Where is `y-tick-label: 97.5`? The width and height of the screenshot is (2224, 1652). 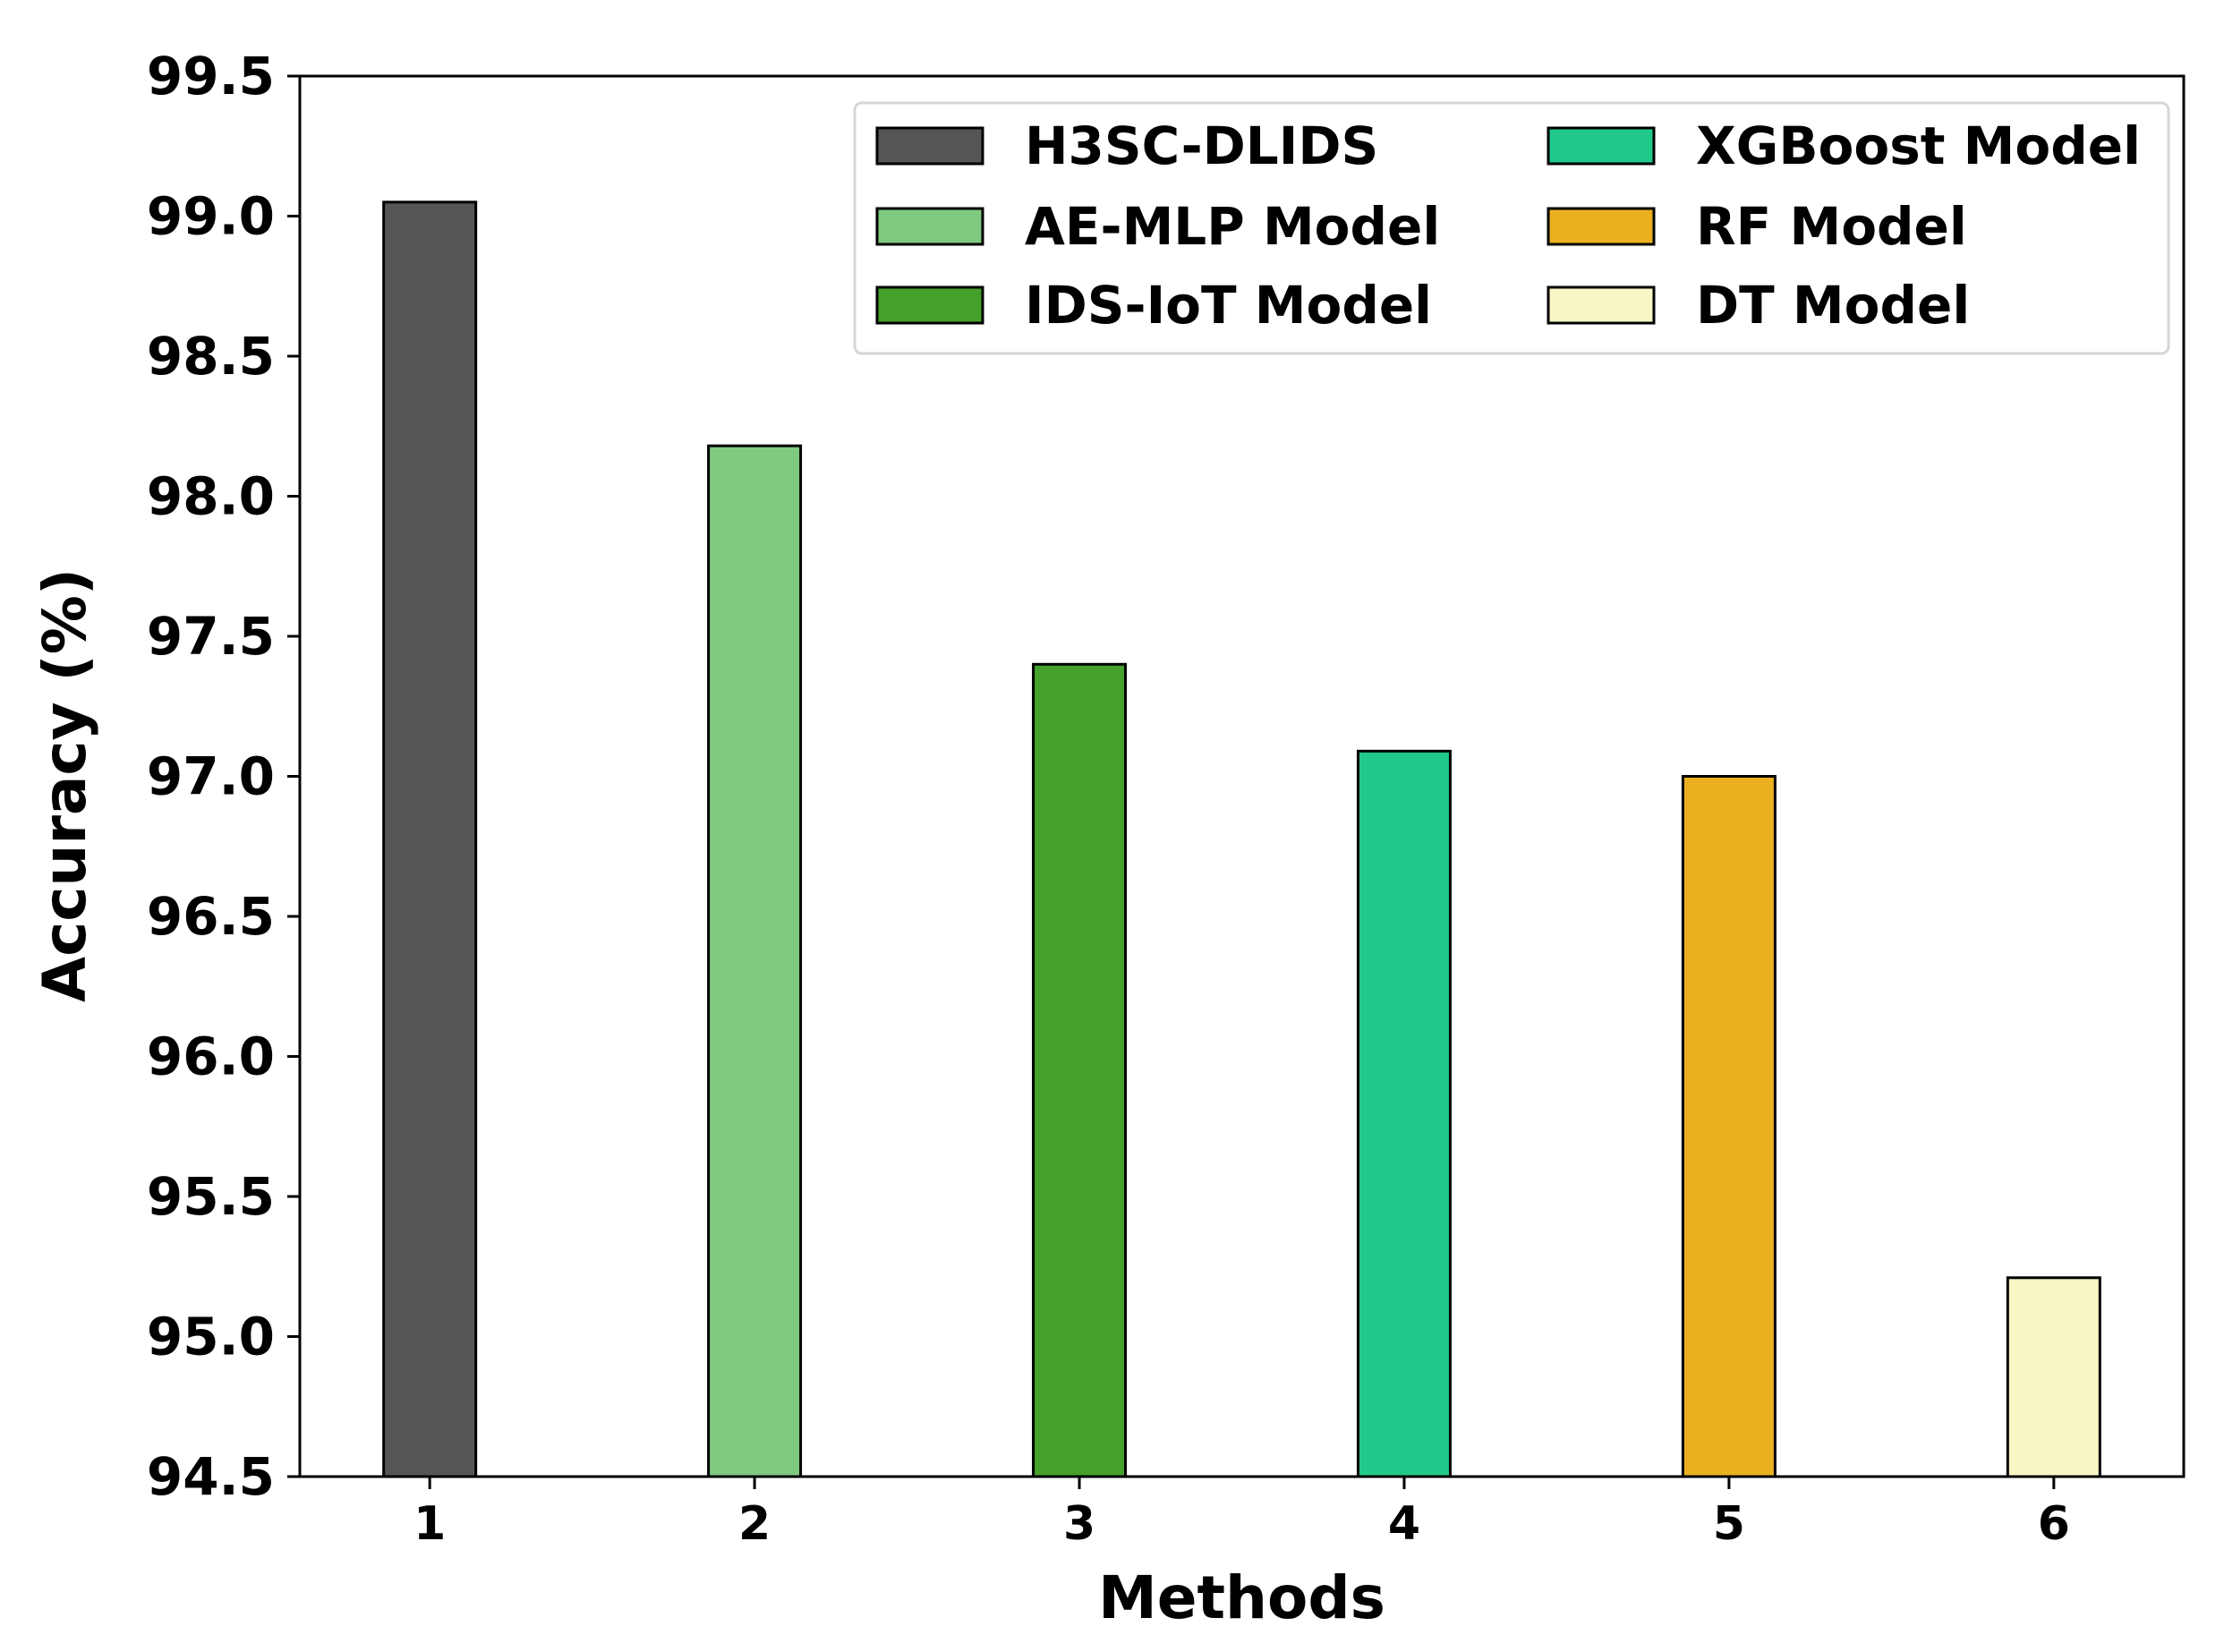
y-tick-label: 97.5 is located at coordinates (211, 636).